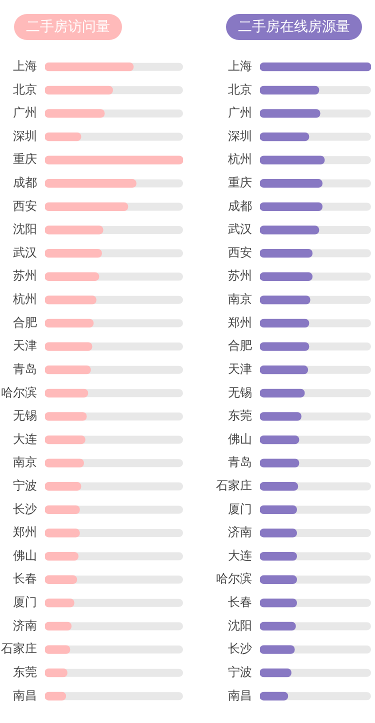 The width and height of the screenshot is (375, 723). I want to click on chart-title: 二手房在线房源量, so click(294, 27).